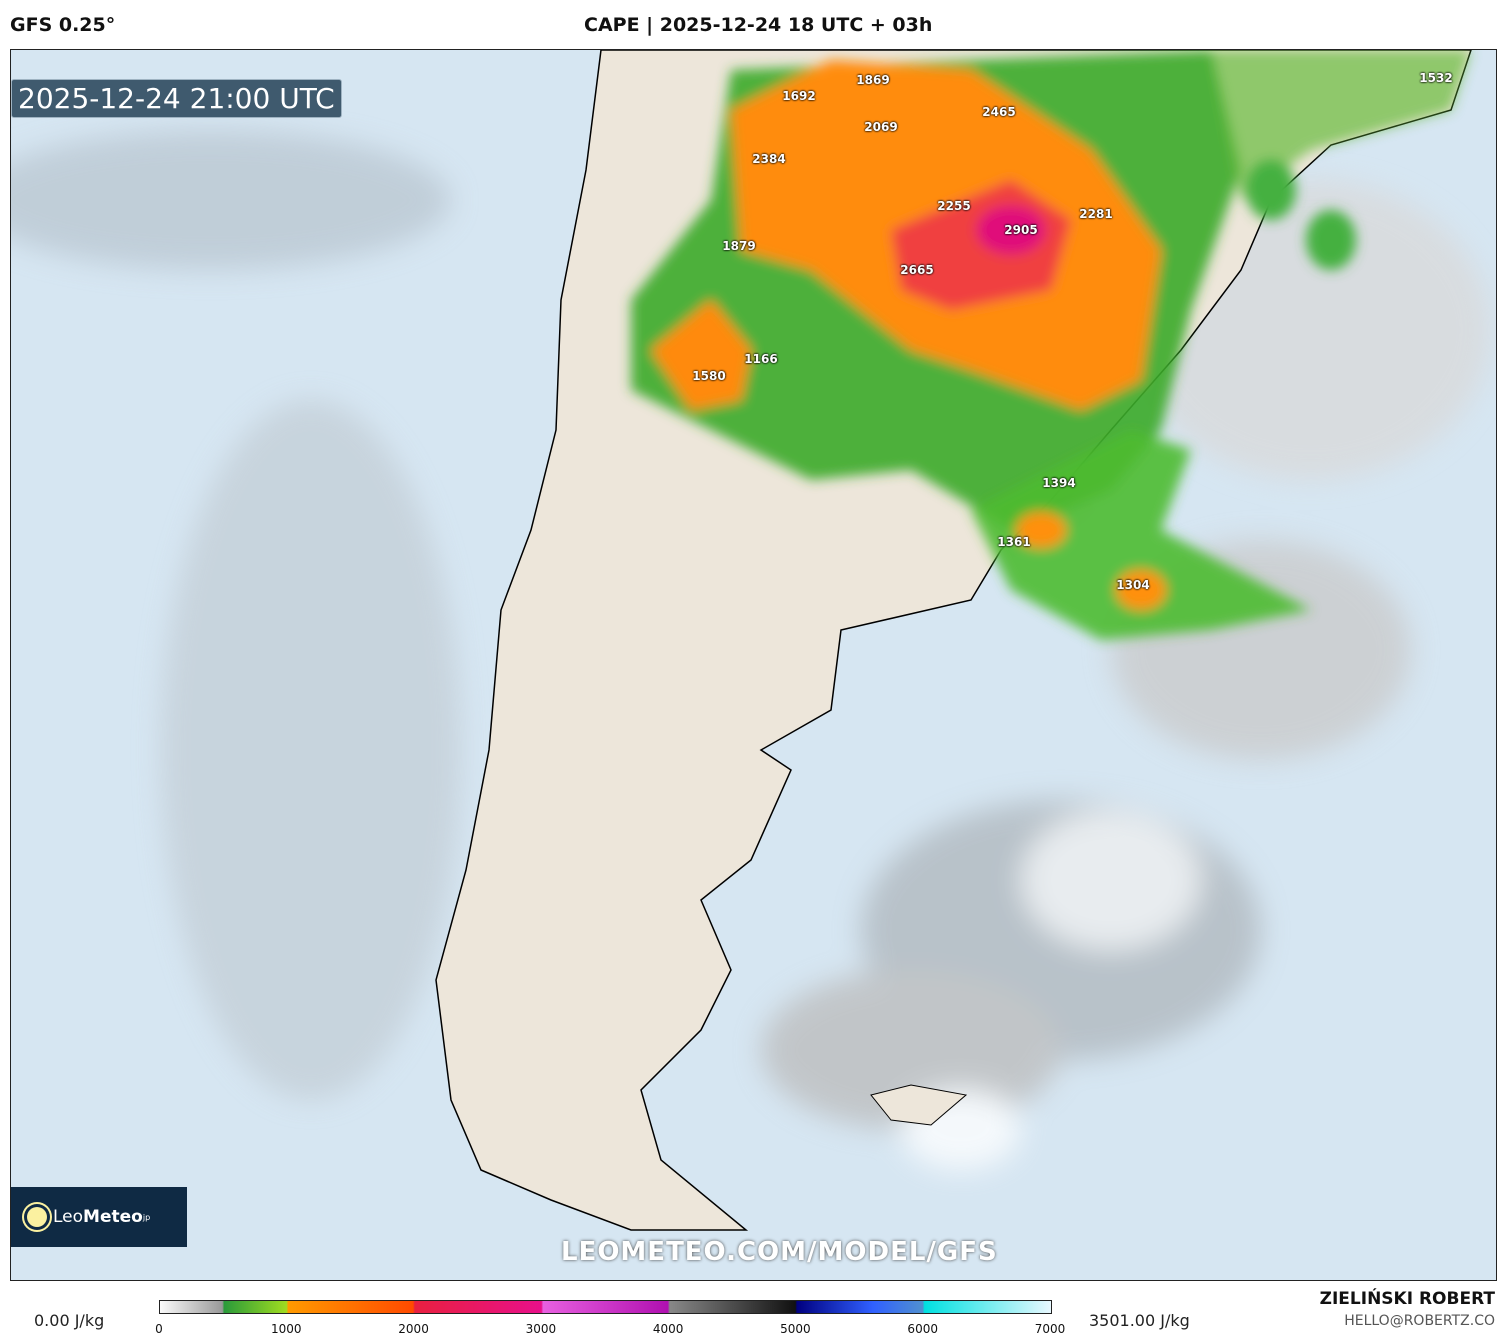 Image resolution: width=1505 pixels, height=1337 pixels. What do you see at coordinates (1436, 78) in the screenshot?
I see `cape-value-label: 1532` at bounding box center [1436, 78].